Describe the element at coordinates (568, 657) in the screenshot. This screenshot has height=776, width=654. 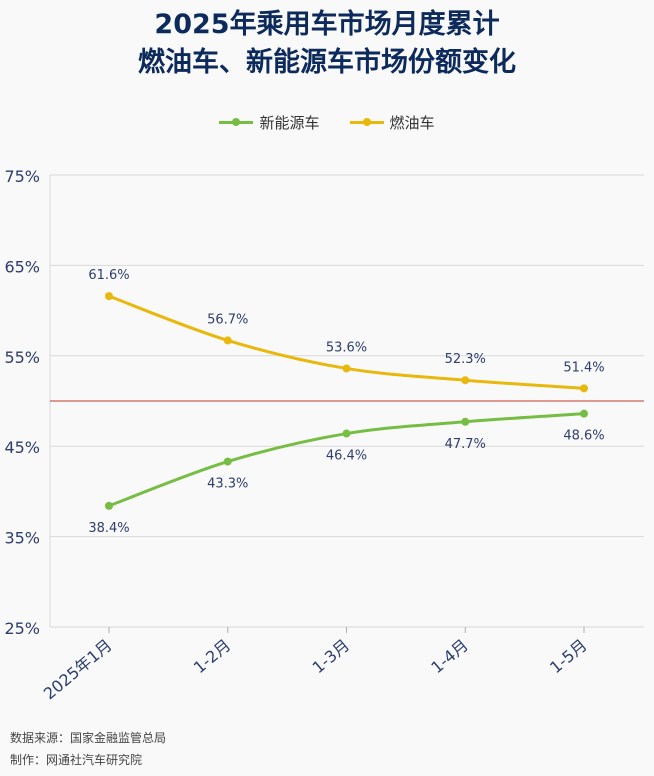
I see `x-tick-label: 1-5月` at that location.